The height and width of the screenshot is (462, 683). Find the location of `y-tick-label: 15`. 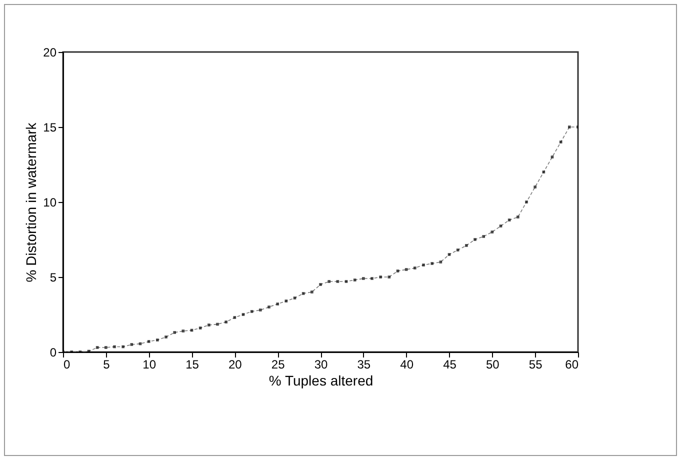

y-tick-label: 15 is located at coordinates (50, 127).